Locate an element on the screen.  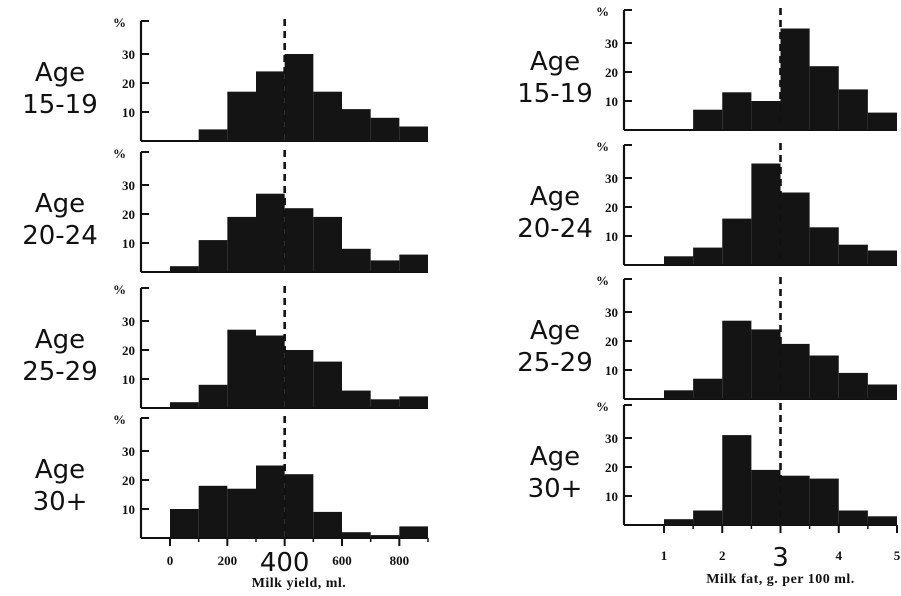
x-tick-label: 400 is located at coordinates (285, 563).